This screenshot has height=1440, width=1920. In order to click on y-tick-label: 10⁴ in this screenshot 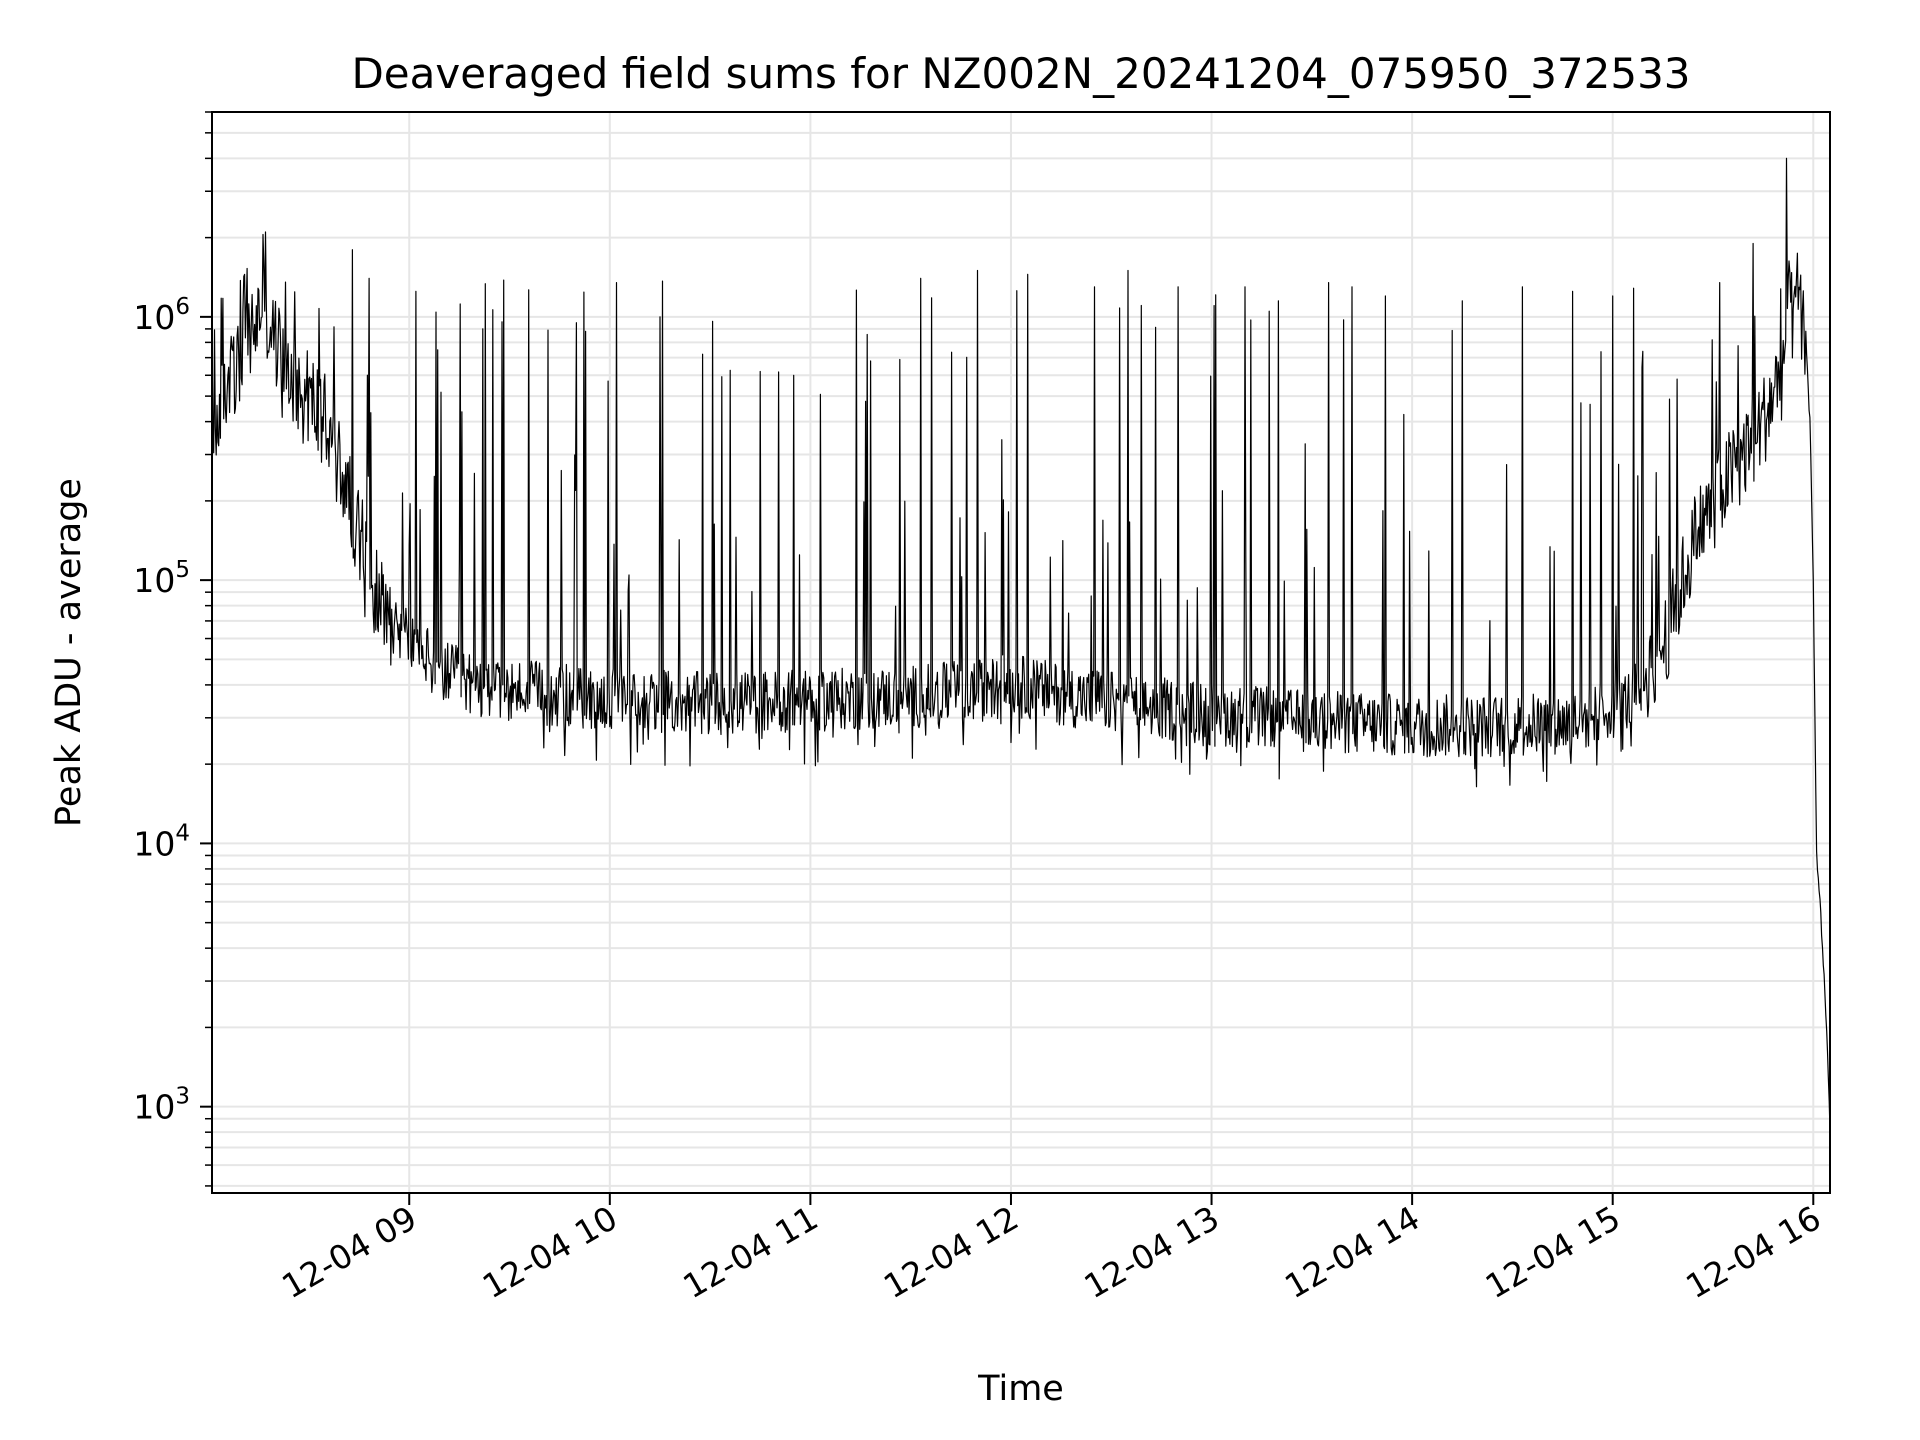, I will do `click(161, 841)`.